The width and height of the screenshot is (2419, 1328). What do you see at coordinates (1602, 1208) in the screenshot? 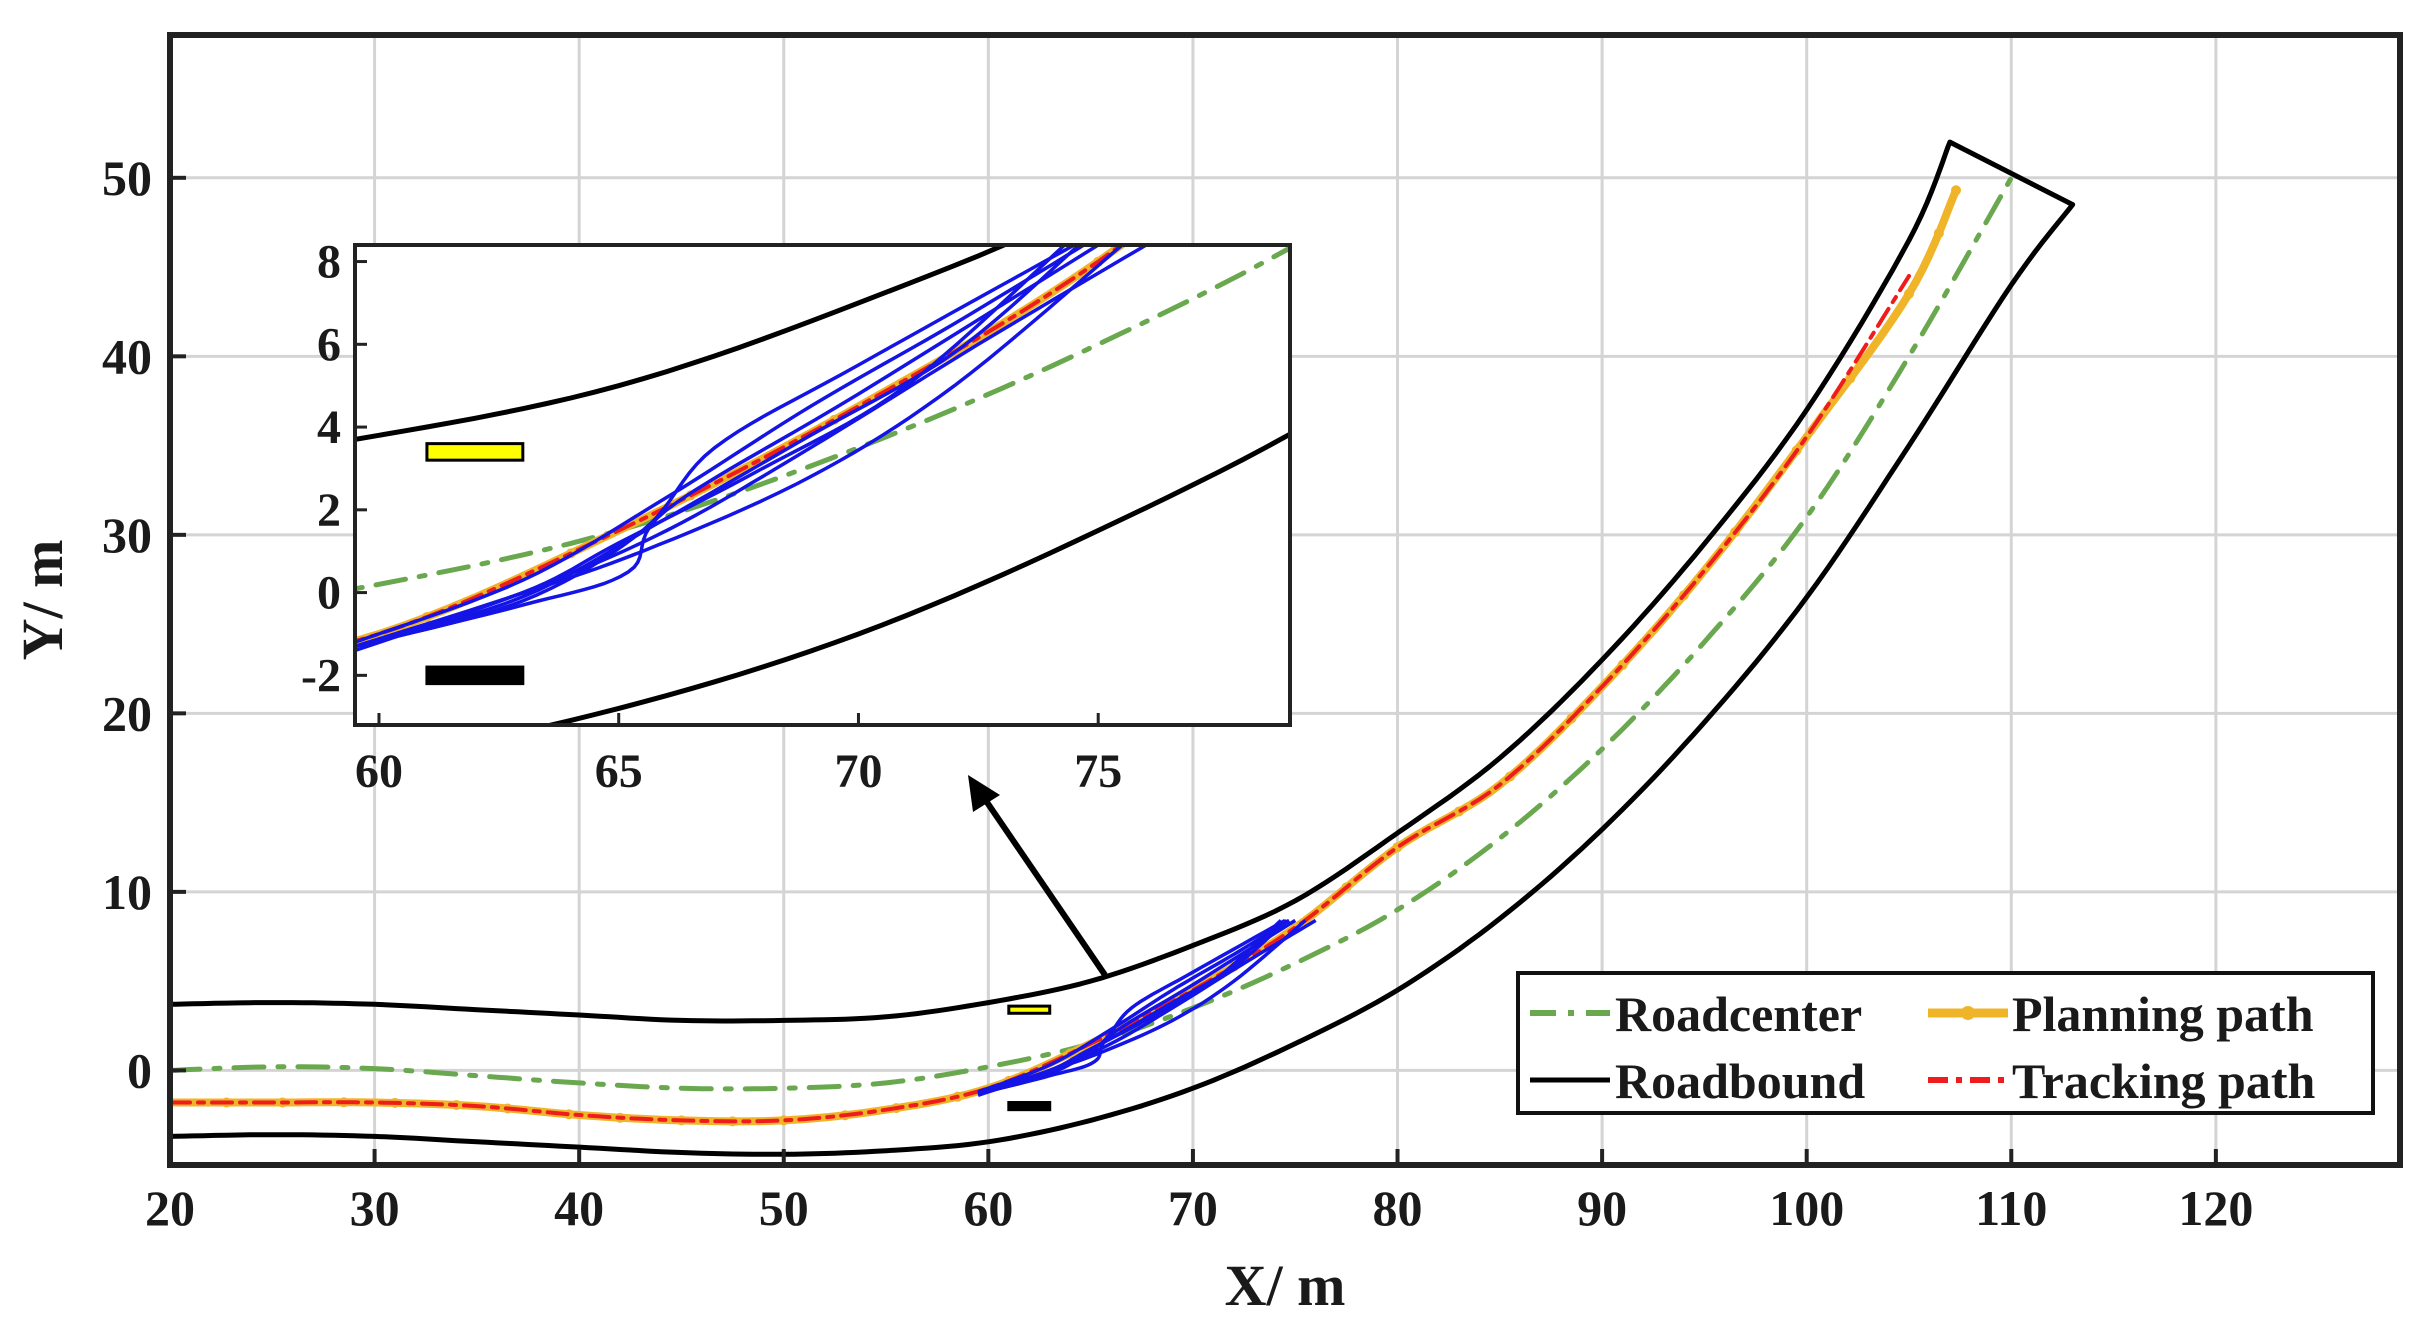
I see `x-tick-label-90: 90` at bounding box center [1602, 1208].